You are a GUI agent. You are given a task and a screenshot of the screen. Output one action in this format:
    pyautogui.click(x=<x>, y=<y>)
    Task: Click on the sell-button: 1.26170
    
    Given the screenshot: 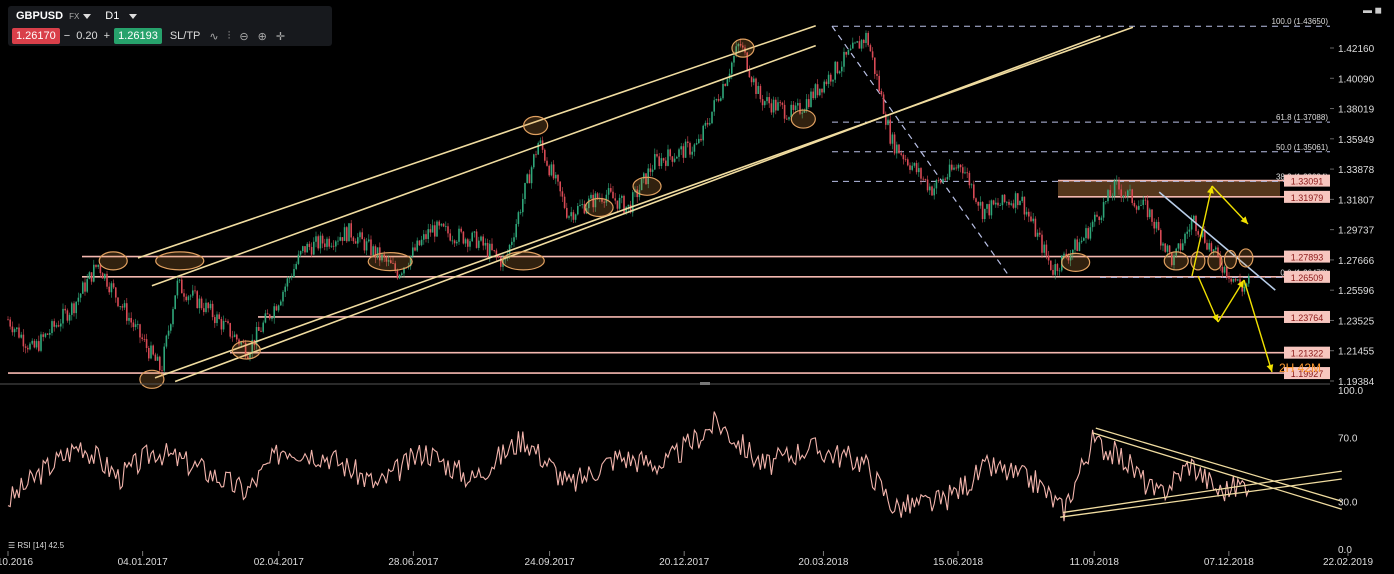 What is the action you would take?
    pyautogui.click(x=36, y=36)
    